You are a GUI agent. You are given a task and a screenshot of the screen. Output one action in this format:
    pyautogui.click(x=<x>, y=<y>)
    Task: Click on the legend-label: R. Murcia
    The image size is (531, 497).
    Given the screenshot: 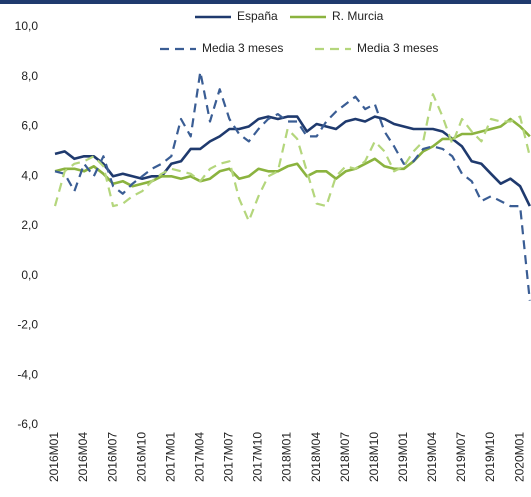 What is the action you would take?
    pyautogui.click(x=358, y=16)
    